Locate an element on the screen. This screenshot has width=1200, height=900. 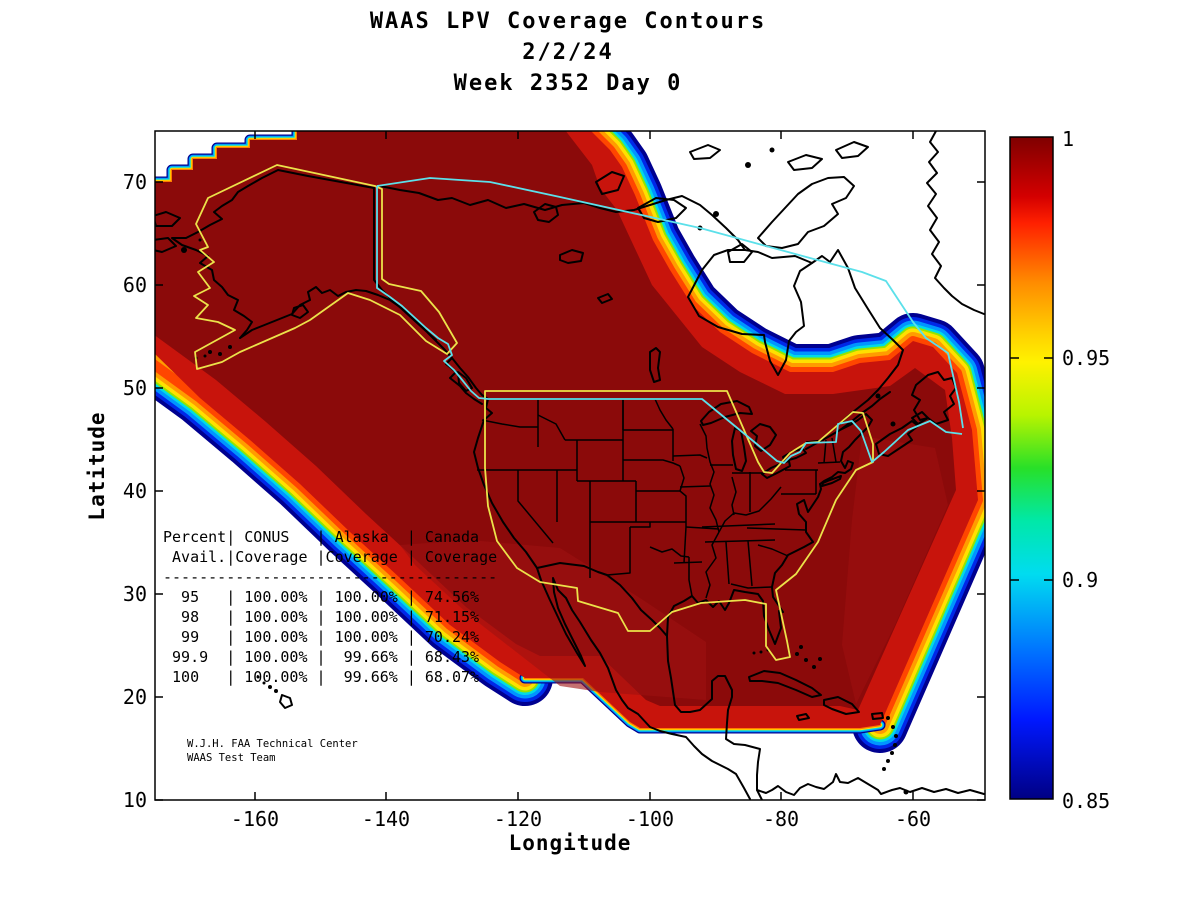
svg-text: 0.95 is located at coordinates (1086, 358).